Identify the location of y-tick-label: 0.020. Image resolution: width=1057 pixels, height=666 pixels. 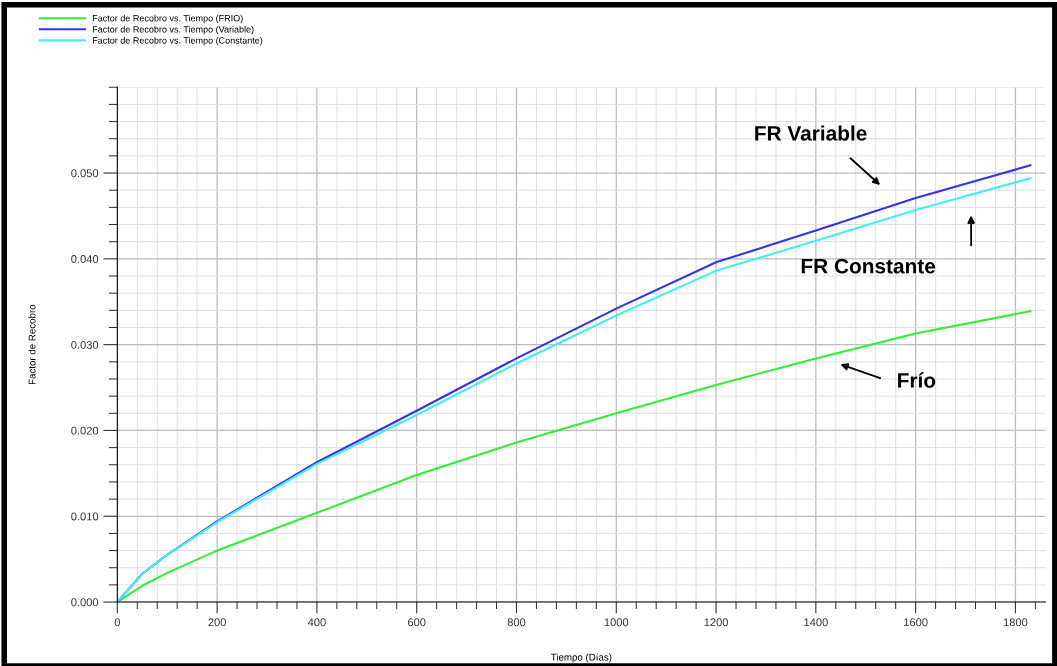
(85, 430).